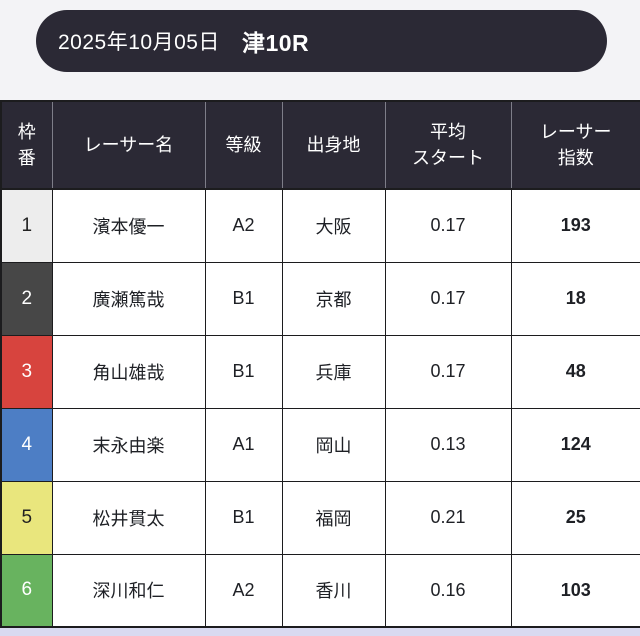  Describe the element at coordinates (320, 632) in the screenshot. I see `footer-strip` at that location.